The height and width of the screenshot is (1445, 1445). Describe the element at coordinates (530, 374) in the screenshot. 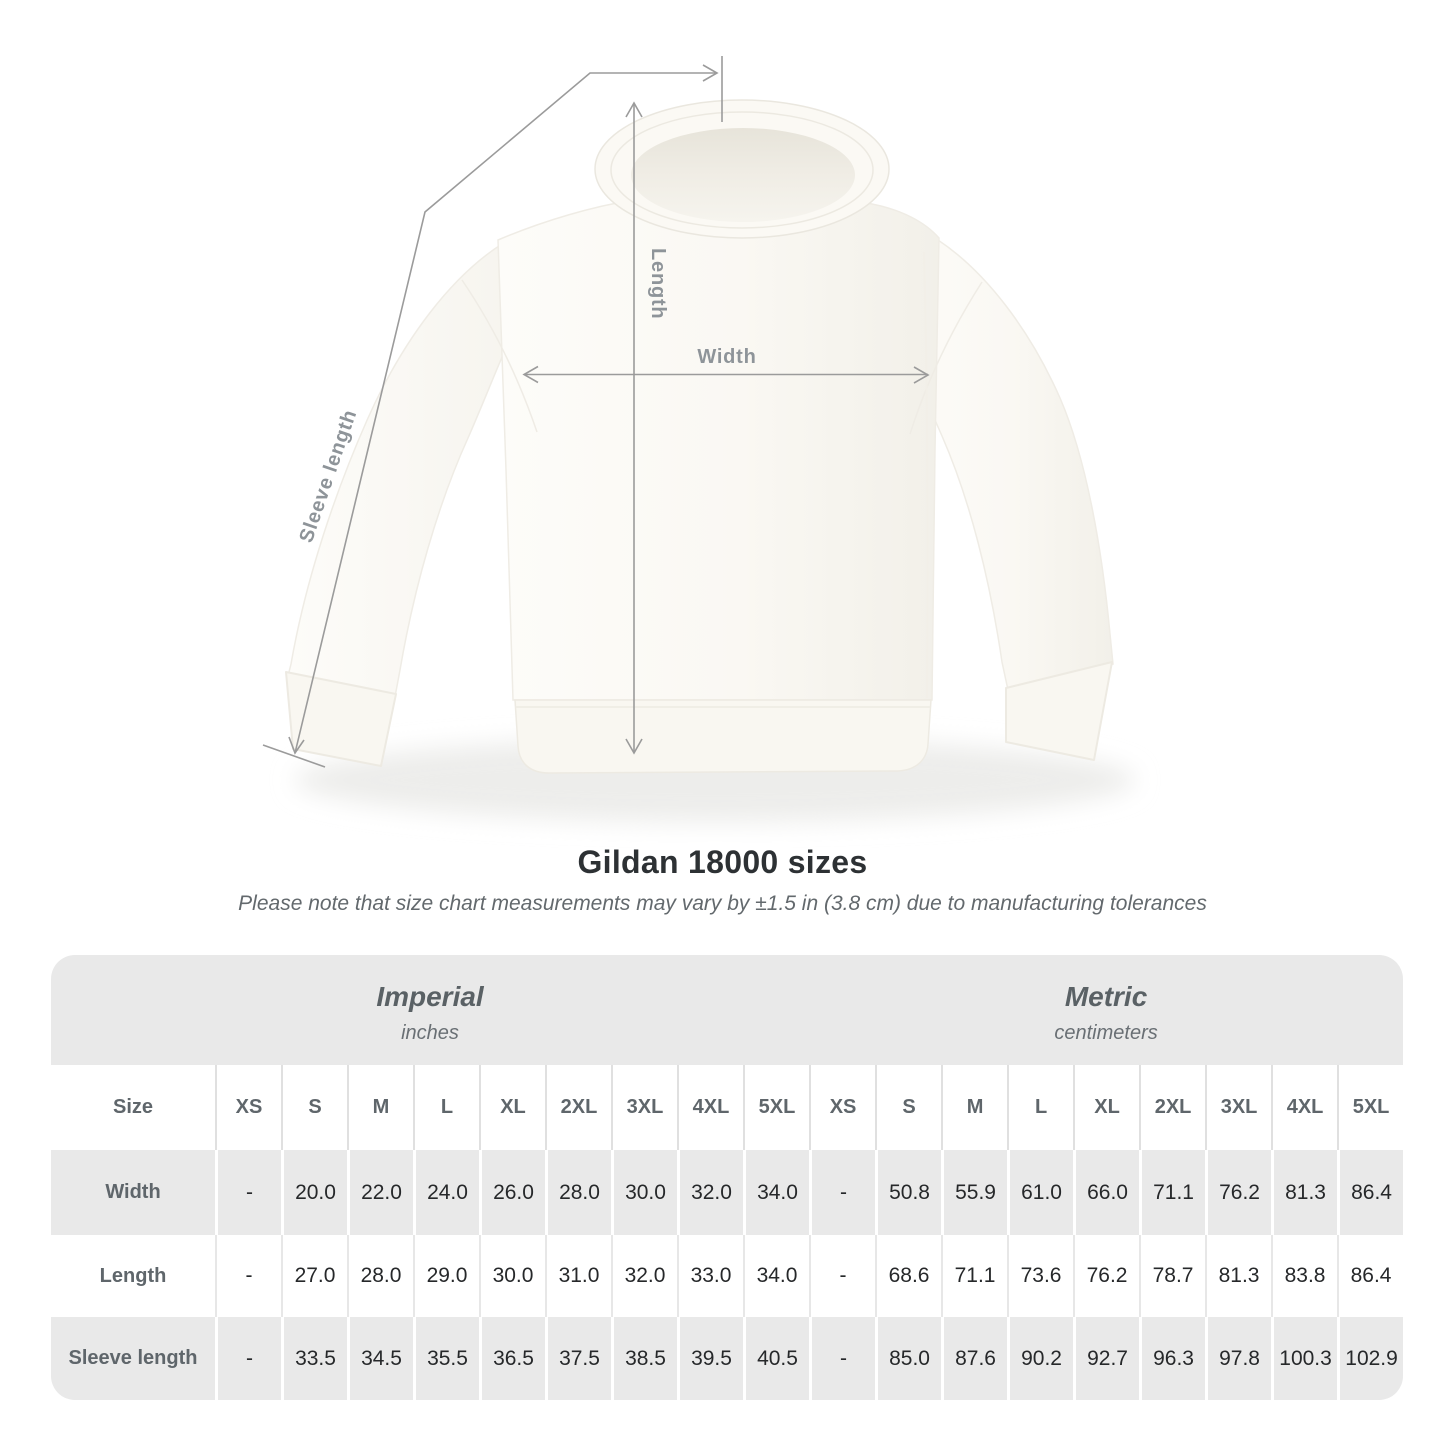

I see `width-arrowhead-left` at that location.